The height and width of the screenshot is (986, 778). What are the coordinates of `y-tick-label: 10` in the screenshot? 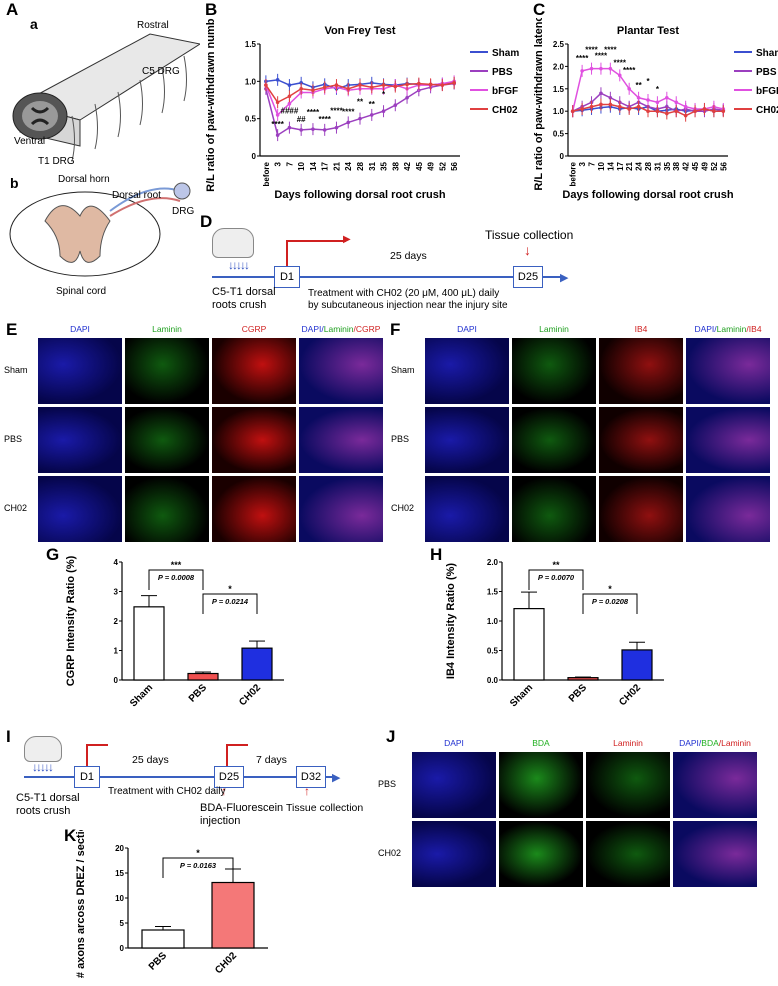 It's located at (119, 898).